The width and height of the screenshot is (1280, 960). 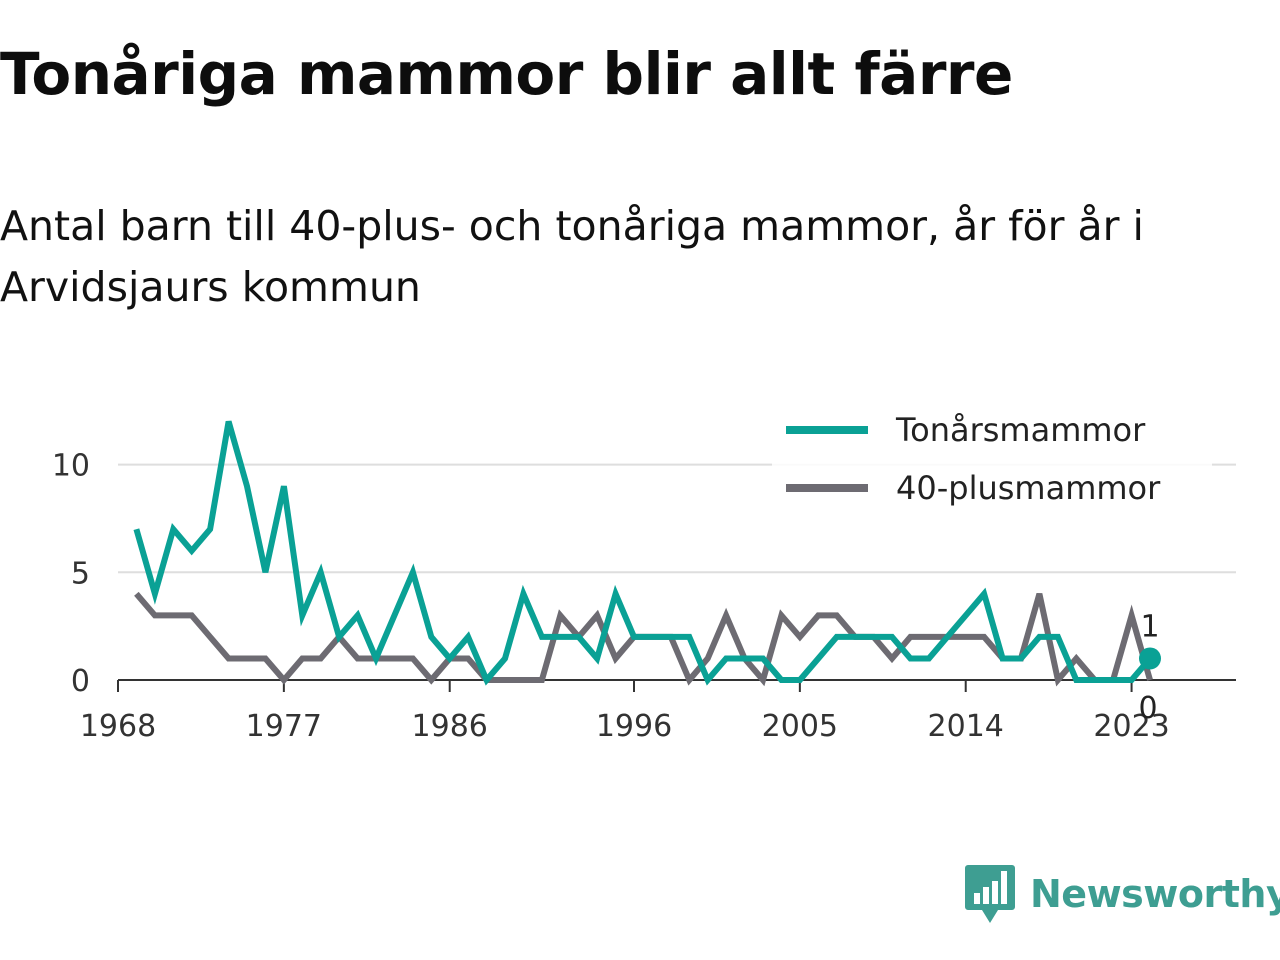 I want to click on y-tick-label: 5, so click(x=80, y=573).